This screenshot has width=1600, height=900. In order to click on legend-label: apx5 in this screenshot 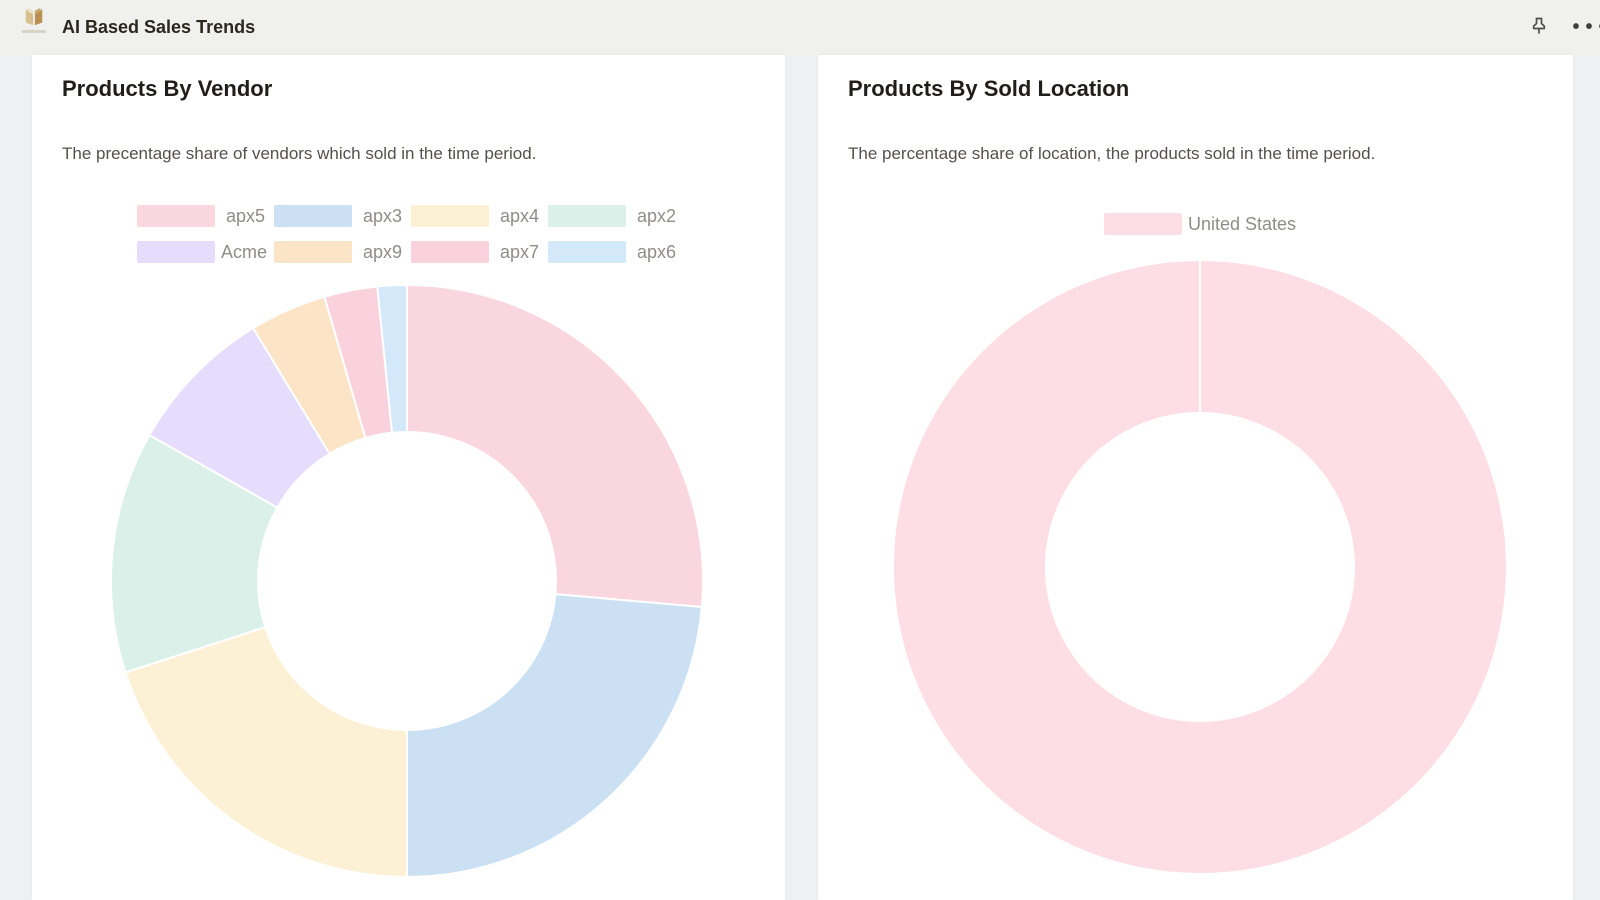, I will do `click(245, 215)`.